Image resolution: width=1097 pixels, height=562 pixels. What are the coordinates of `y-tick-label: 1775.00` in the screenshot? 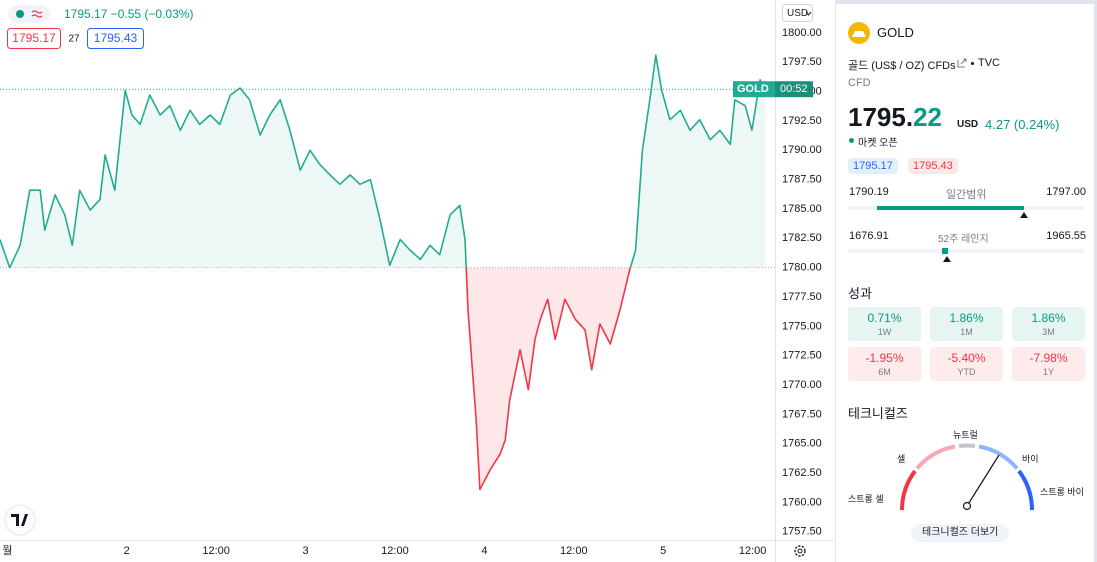 It's located at (802, 326).